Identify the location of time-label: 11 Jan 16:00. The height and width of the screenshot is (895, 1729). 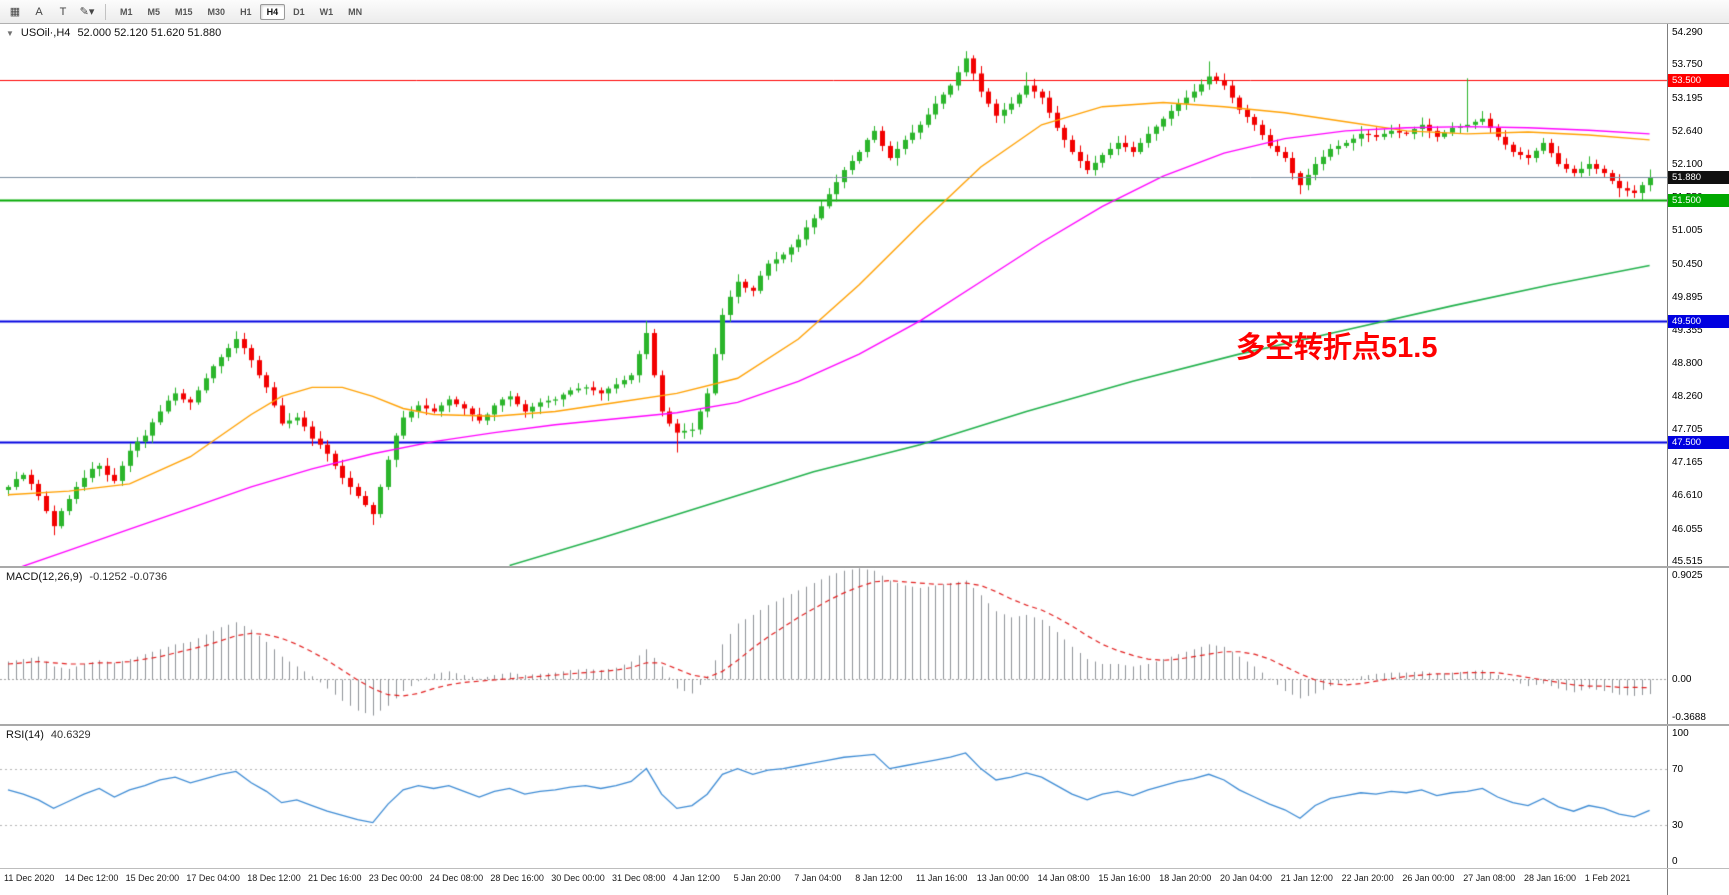
(942, 878).